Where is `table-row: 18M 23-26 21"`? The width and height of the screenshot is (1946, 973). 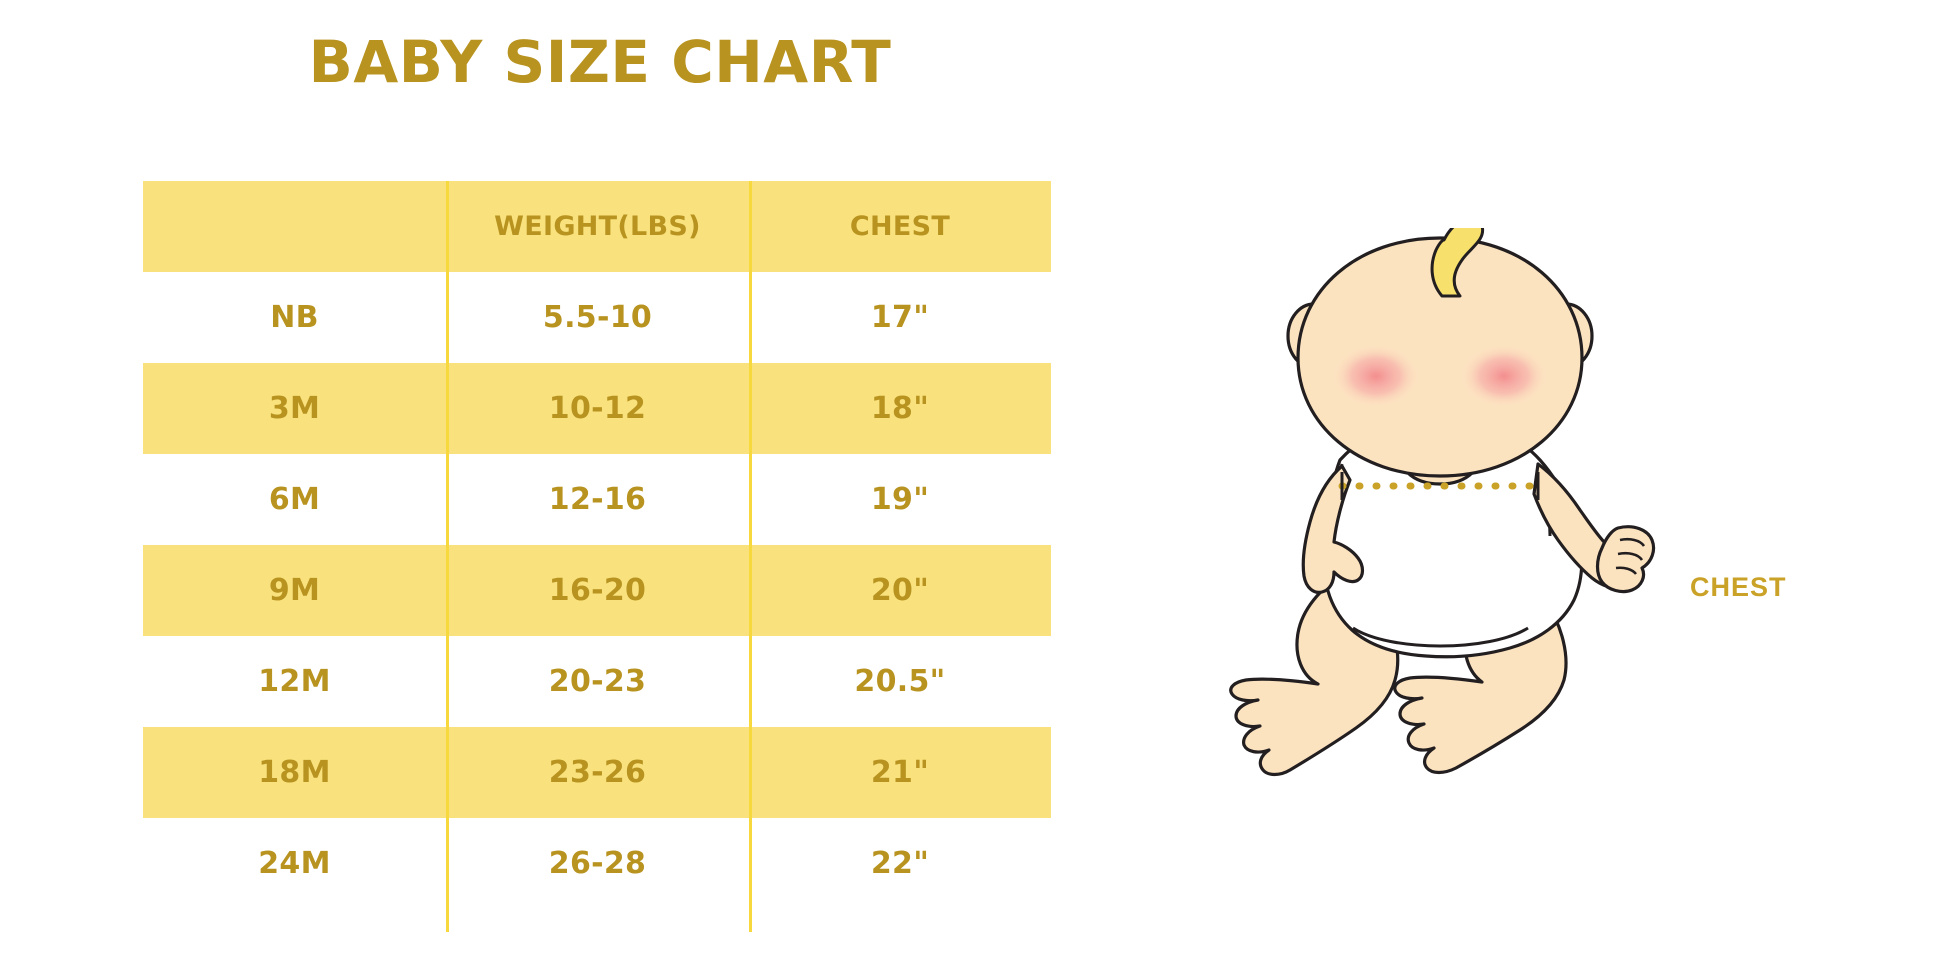 table-row: 18M 23-26 21" is located at coordinates (597, 772).